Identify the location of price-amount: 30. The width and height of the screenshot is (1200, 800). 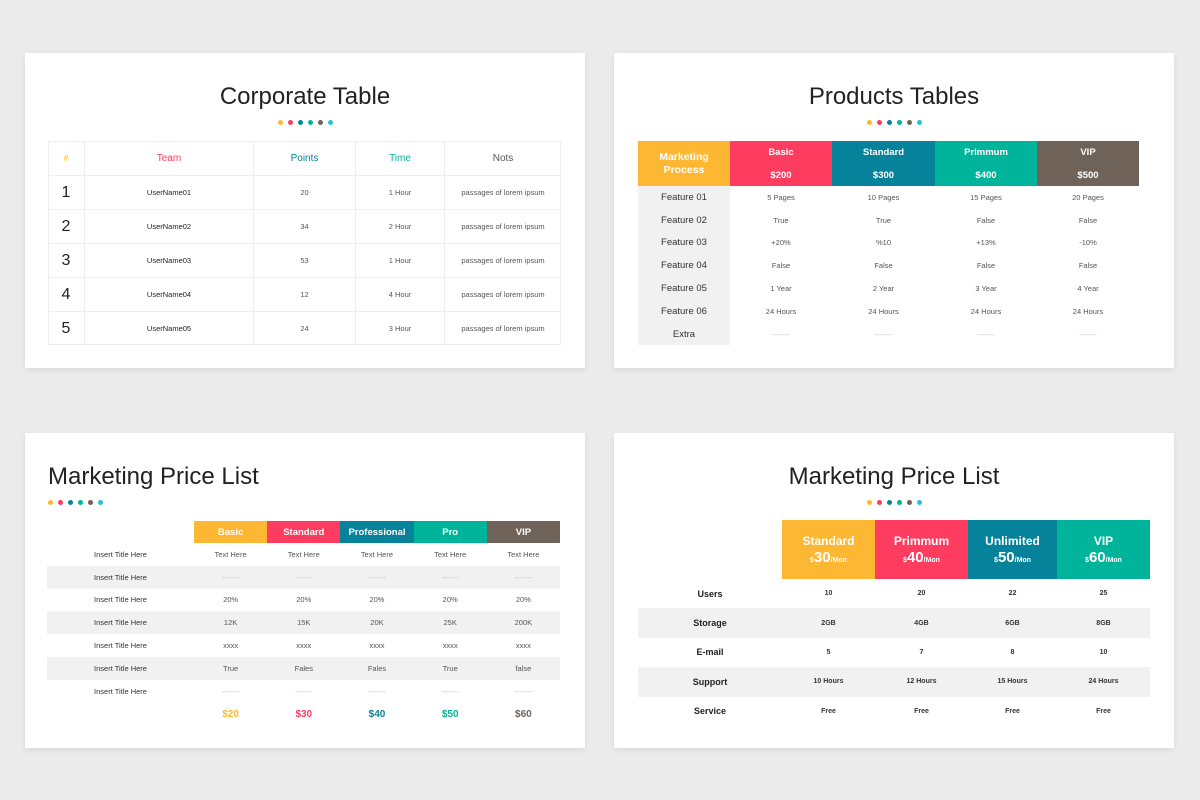
(822, 557).